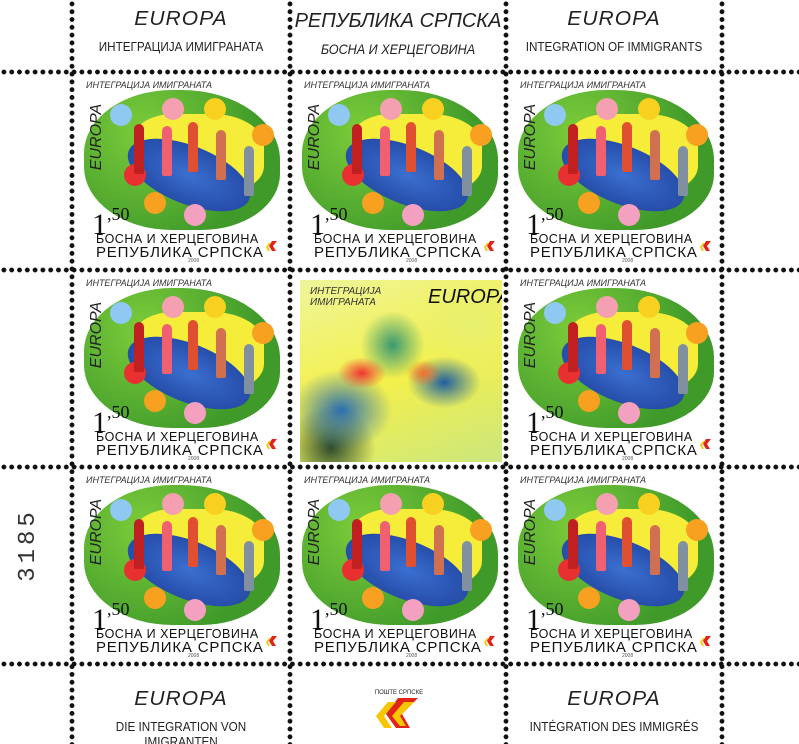 The width and height of the screenshot is (799, 744). What do you see at coordinates (346, 291) in the screenshot?
I see `caption-line: ИНТЕГРАЦИЈА` at bounding box center [346, 291].